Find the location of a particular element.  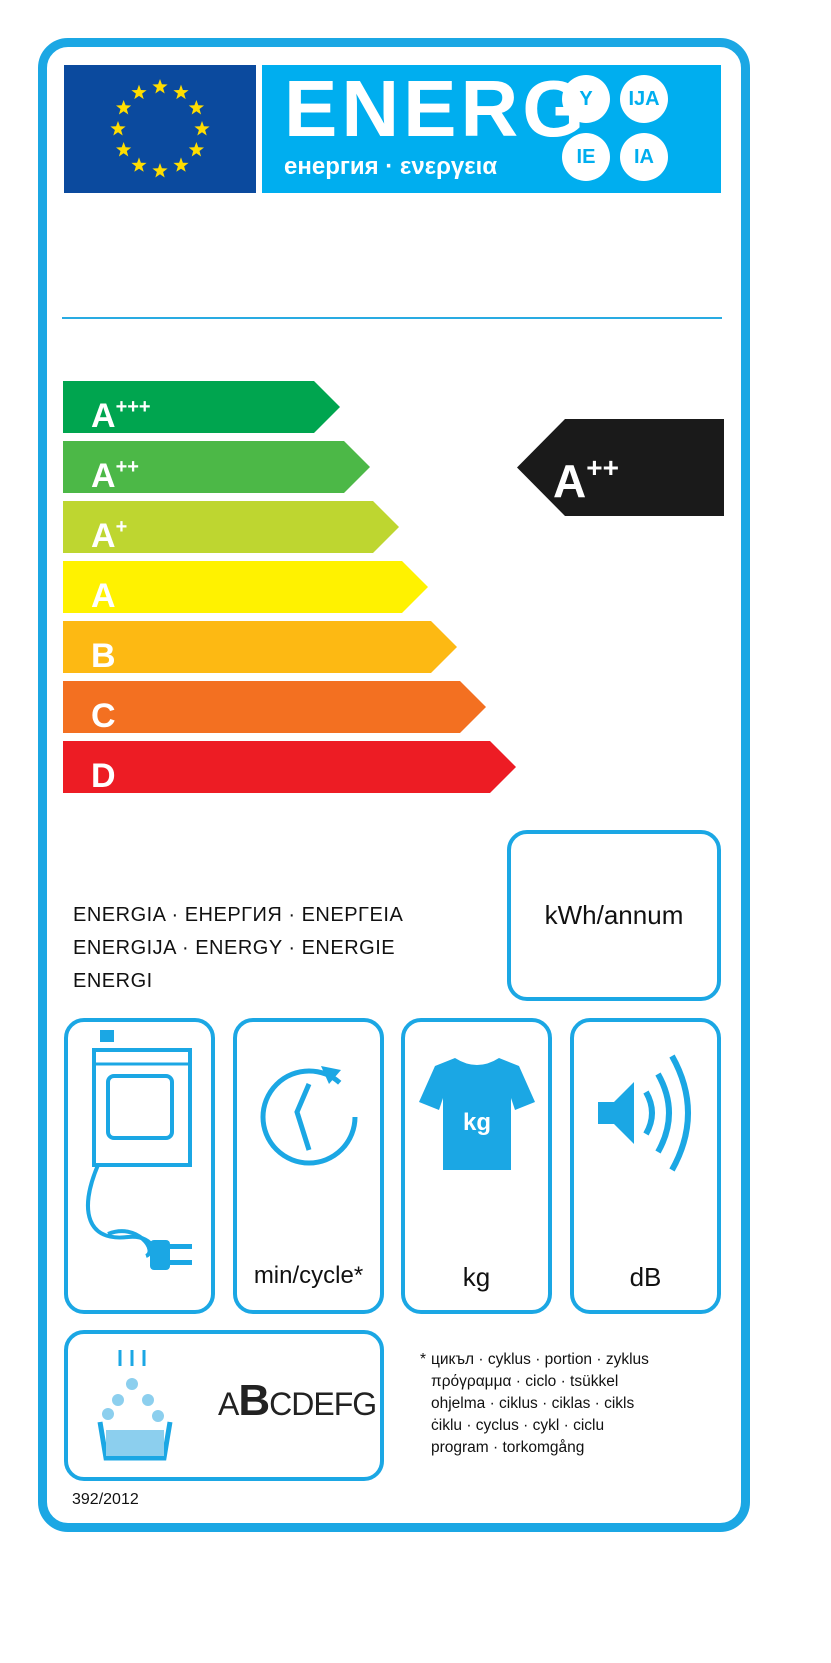

cycle-clock-icon is located at coordinates (309, 1116).